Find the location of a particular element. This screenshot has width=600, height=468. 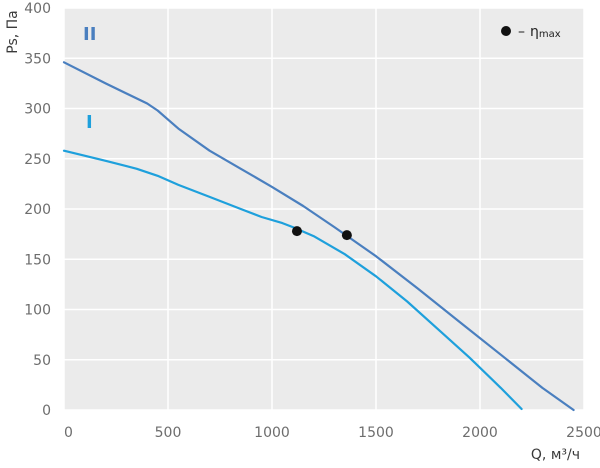

y-tick-label: 200 is located at coordinates (37, 210).